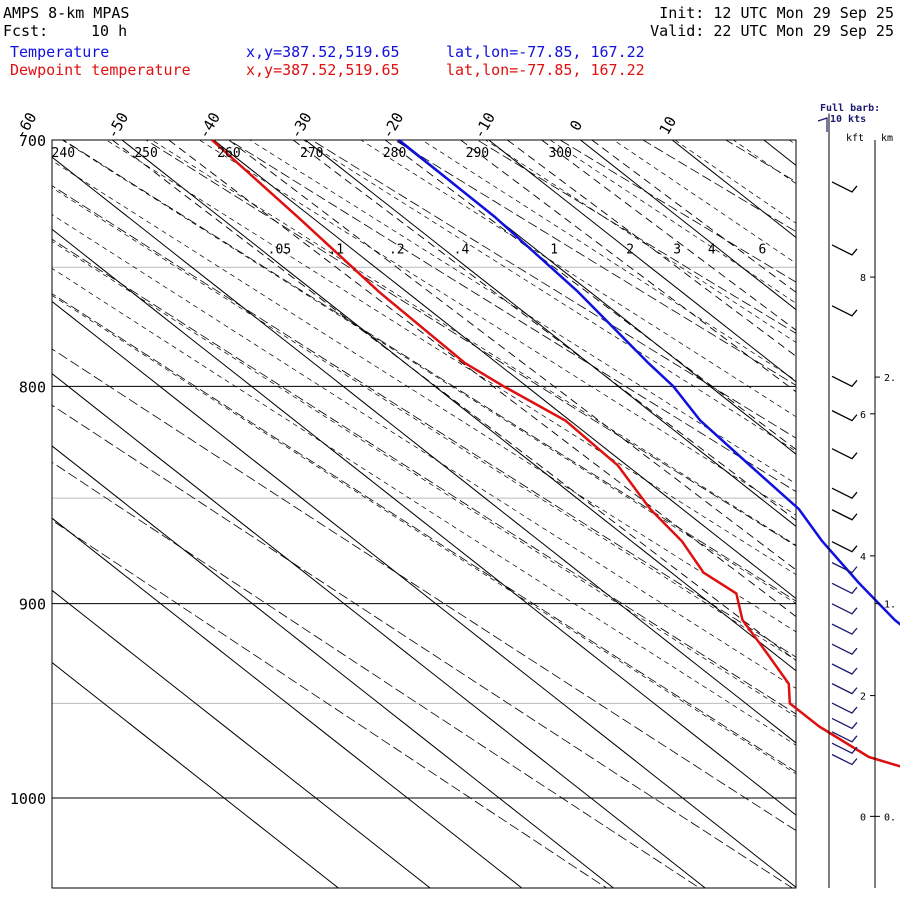 The image size is (900, 900). What do you see at coordinates (26, 31) in the screenshot?
I see `fcst-label: Fcst:` at bounding box center [26, 31].